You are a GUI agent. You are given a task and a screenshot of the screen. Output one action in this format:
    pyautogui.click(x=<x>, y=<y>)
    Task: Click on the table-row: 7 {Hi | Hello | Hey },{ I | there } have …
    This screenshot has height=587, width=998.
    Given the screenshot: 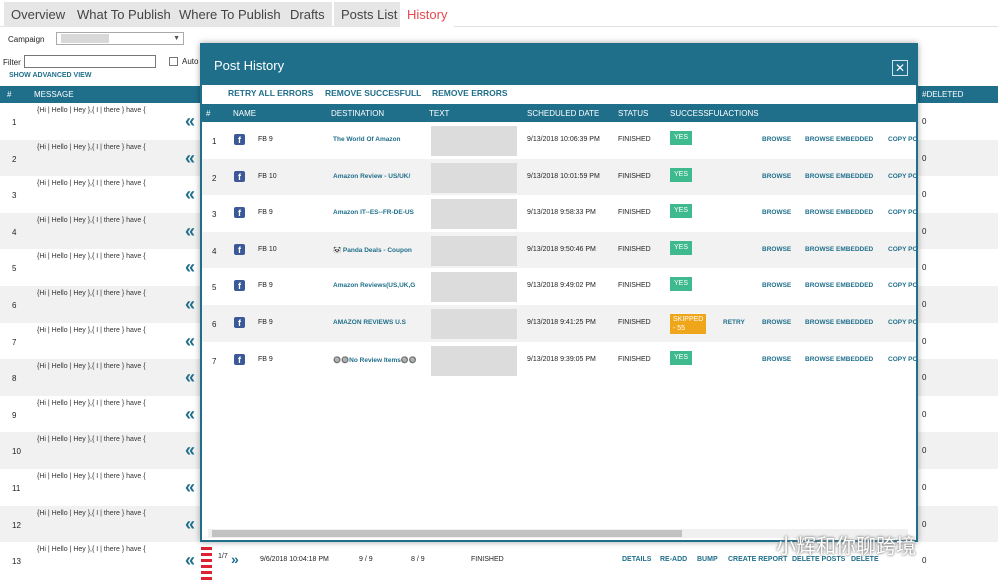 What is the action you would take?
    pyautogui.click(x=499, y=341)
    